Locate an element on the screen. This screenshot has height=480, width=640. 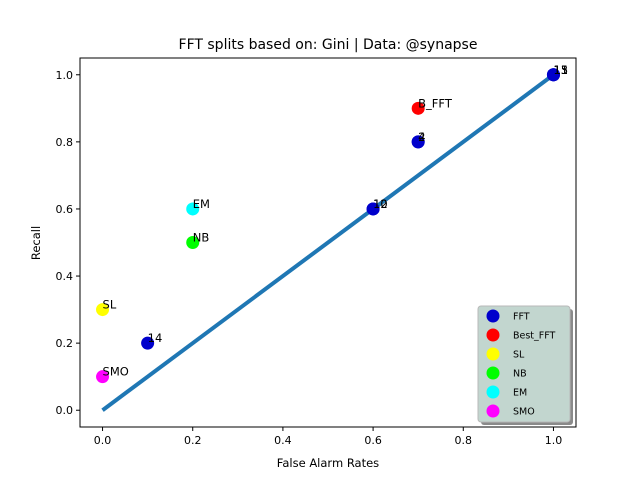
y-tick-label: 0.8 is located at coordinates (65, 142).